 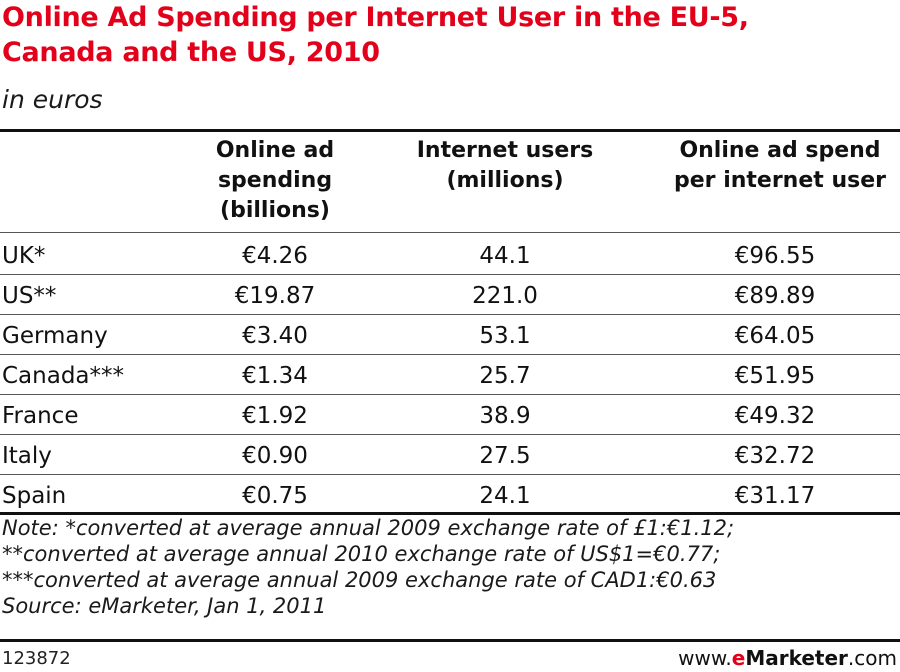 What do you see at coordinates (780, 180) in the screenshot?
I see `column-header-line: per internet user` at bounding box center [780, 180].